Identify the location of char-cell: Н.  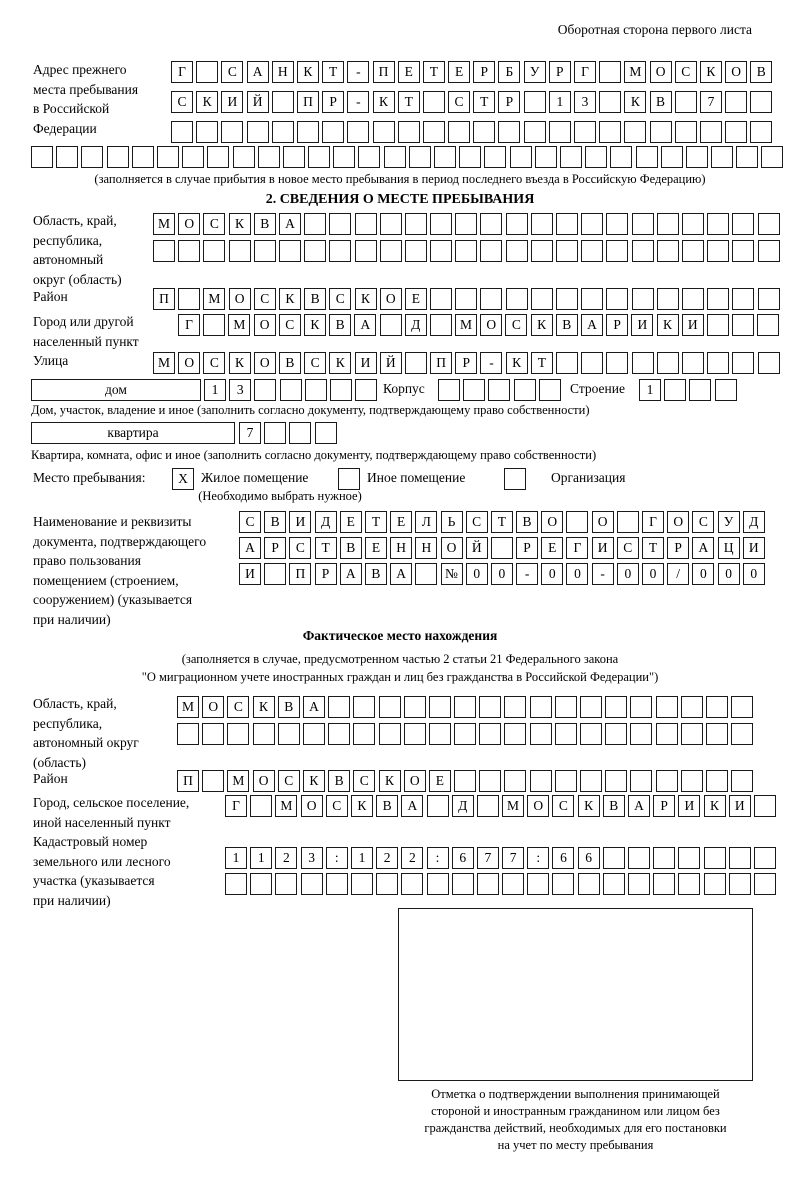
(282, 72).